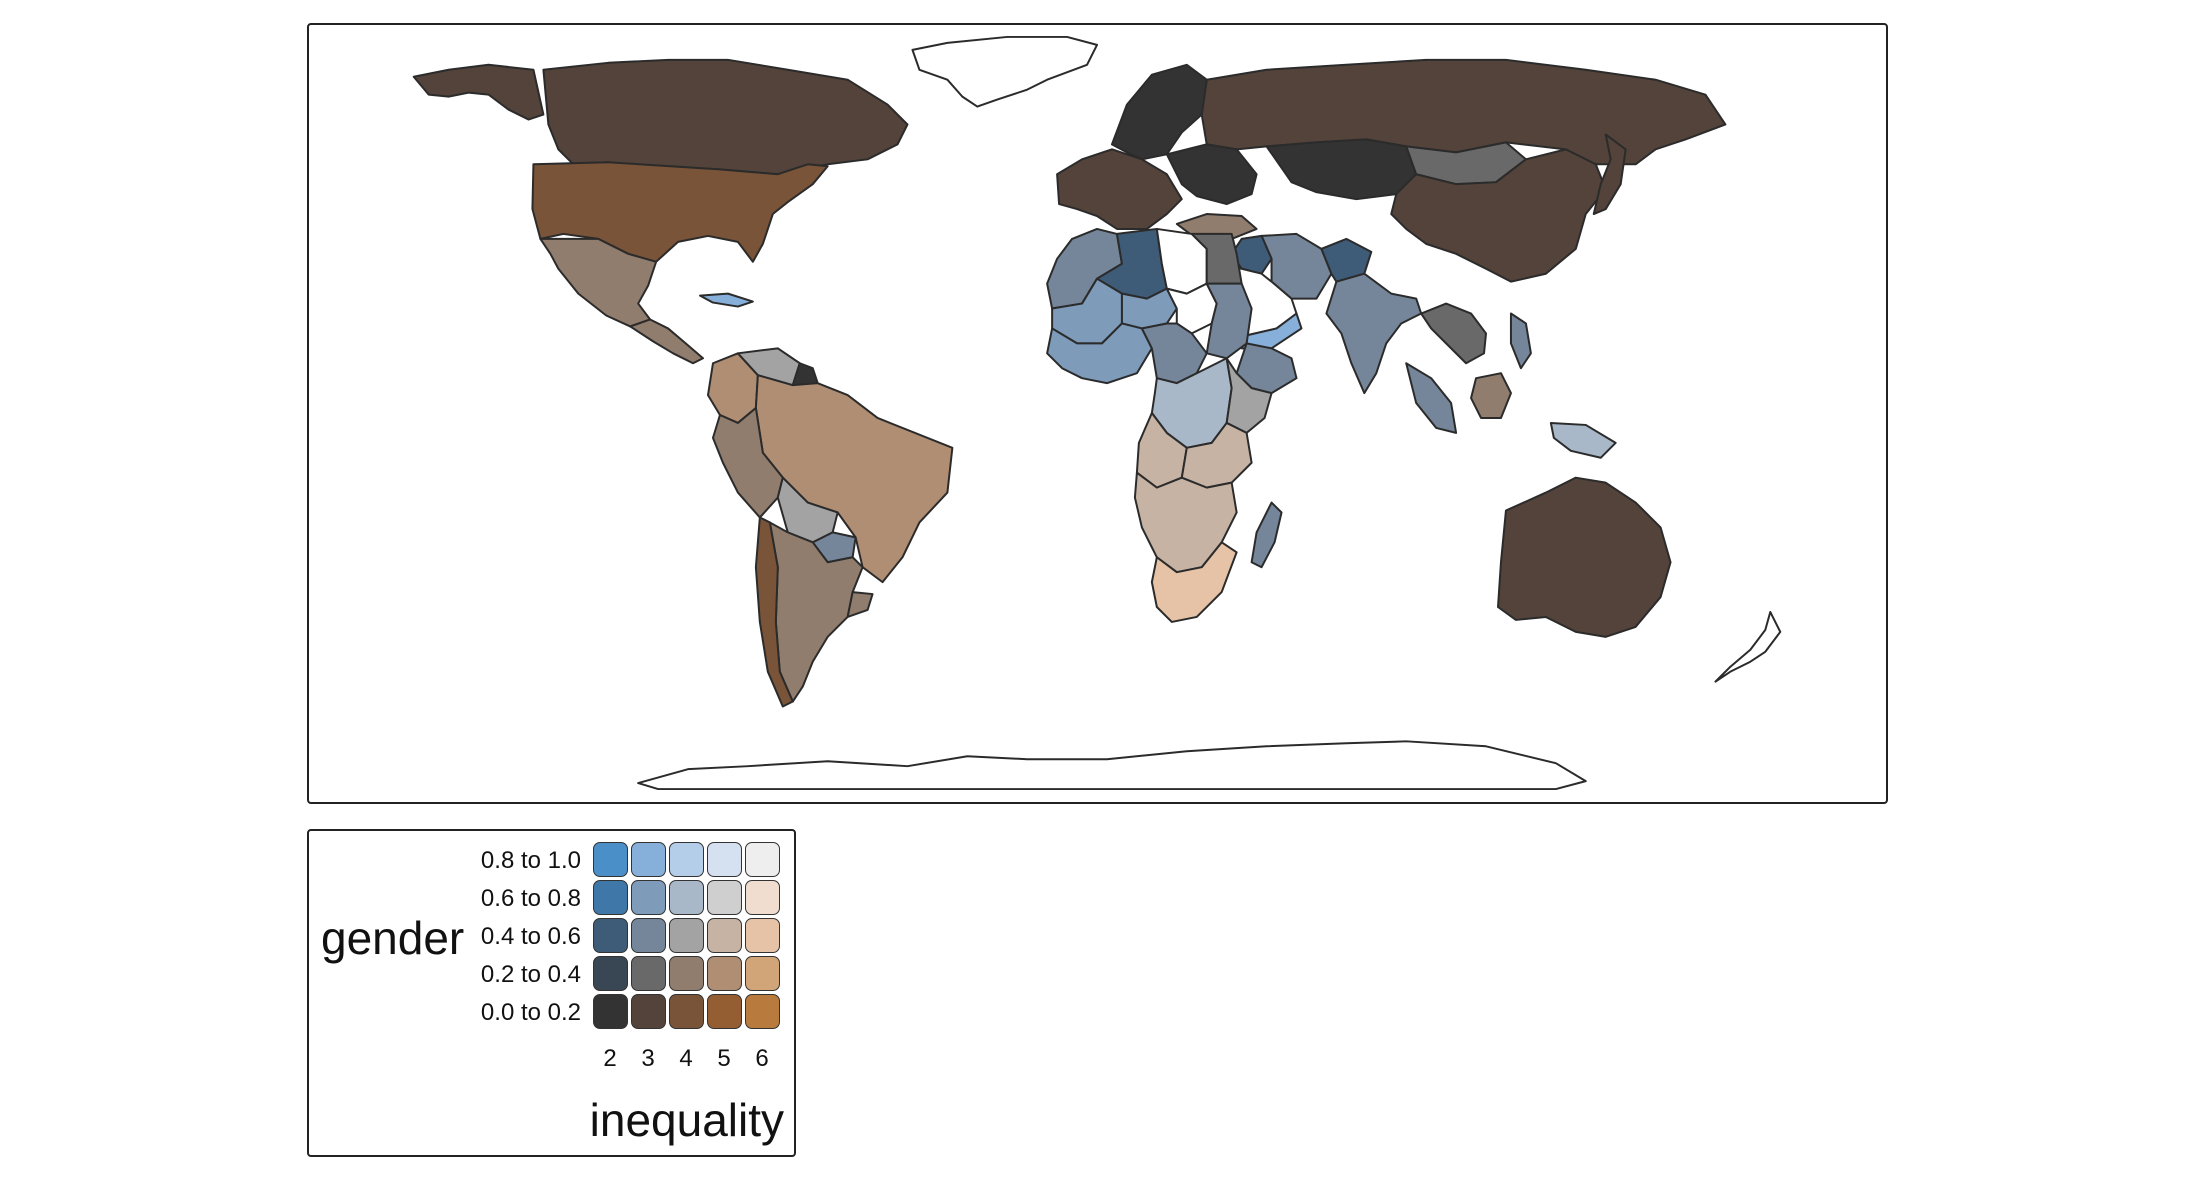 The height and width of the screenshot is (1200, 2187). What do you see at coordinates (774, 612) in the screenshot?
I see `region-chile` at bounding box center [774, 612].